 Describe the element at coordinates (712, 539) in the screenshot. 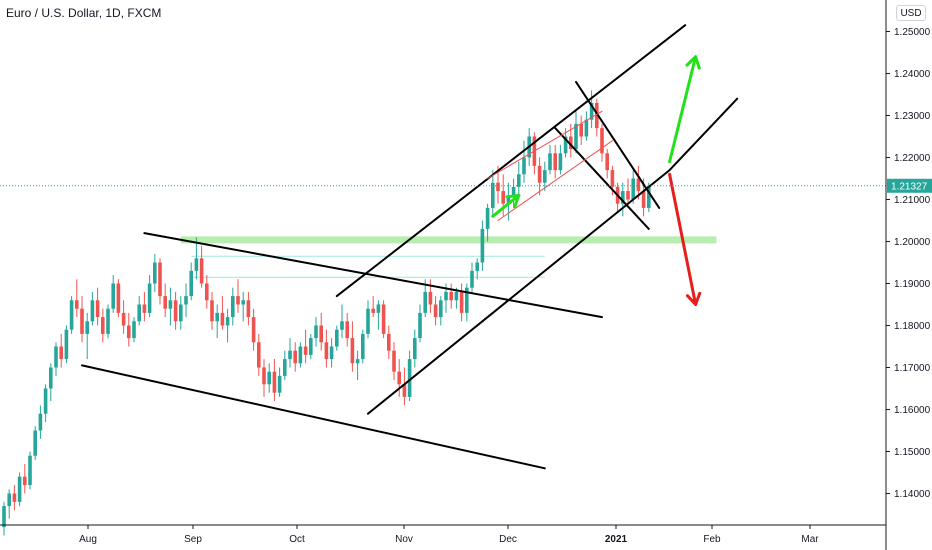

I see `x-tick-label-6: Feb` at that location.